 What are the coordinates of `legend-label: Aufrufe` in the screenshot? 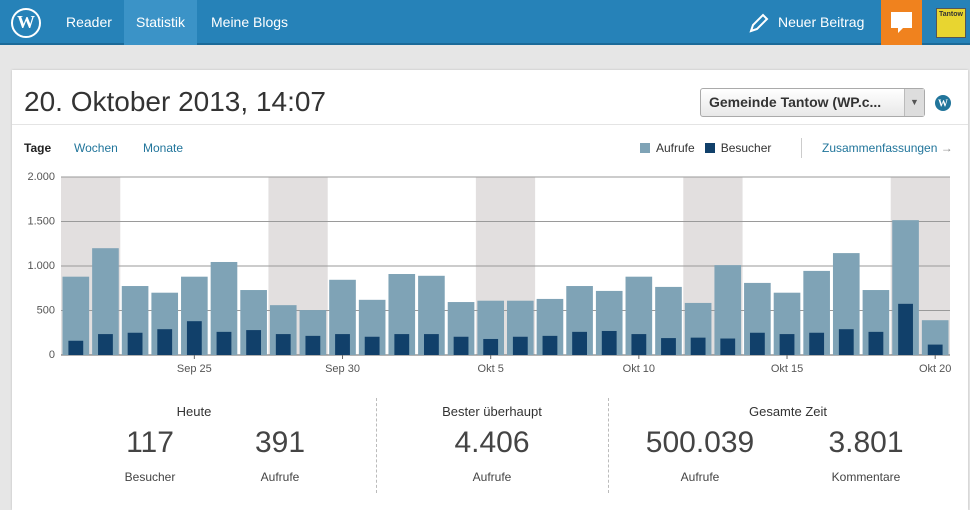 It's located at (675, 148).